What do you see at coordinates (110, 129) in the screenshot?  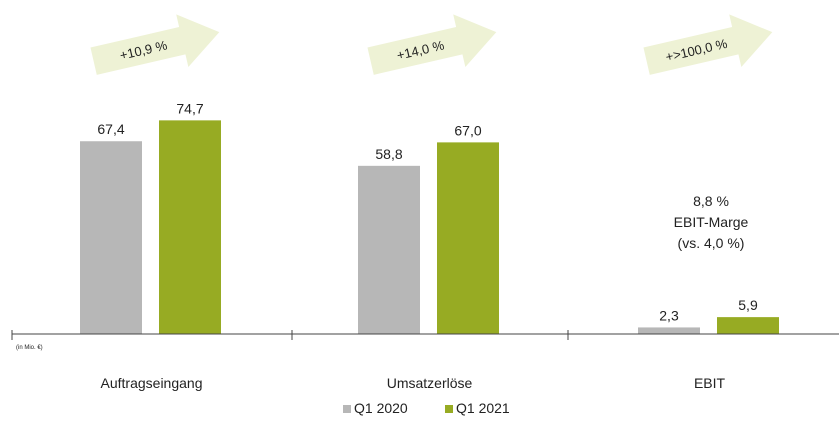 I see `data-label: 67,4` at bounding box center [110, 129].